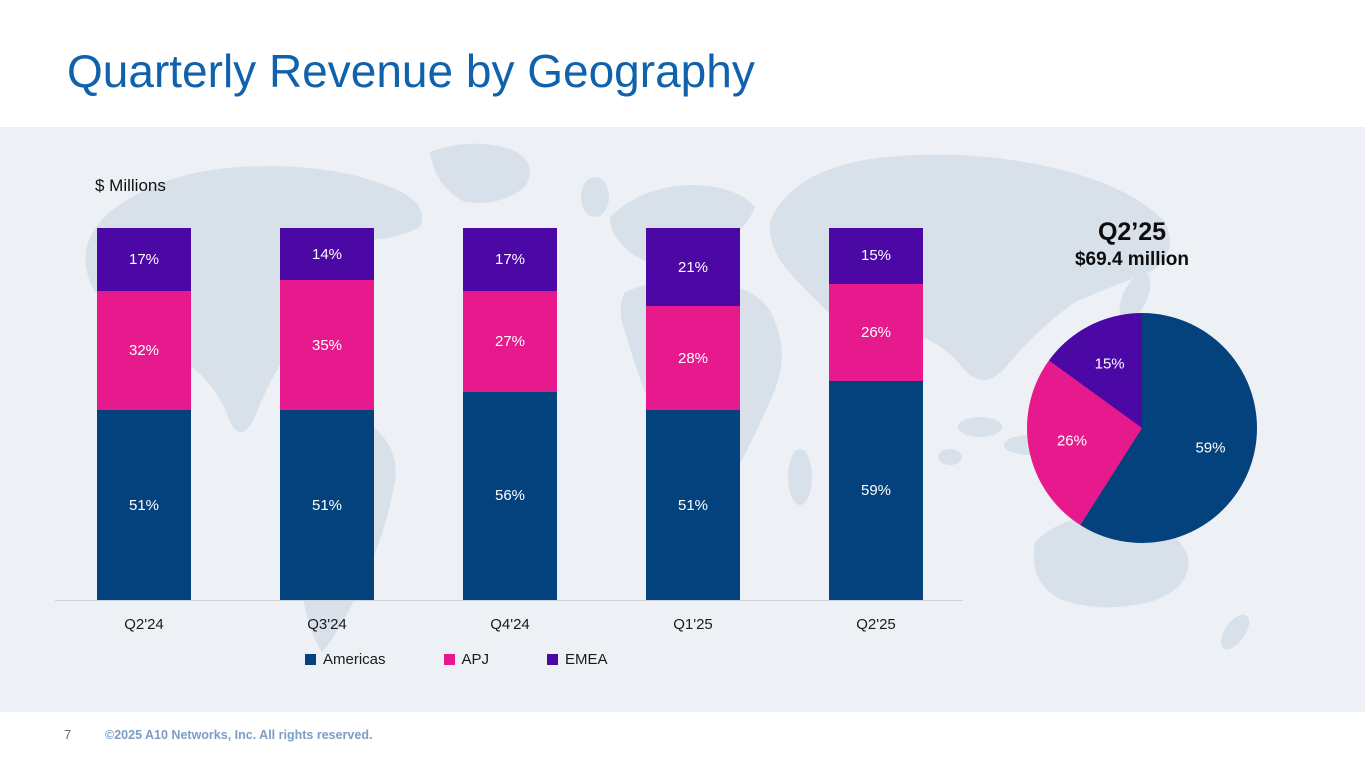  I want to click on legend-item-apj: APJ, so click(466, 659).